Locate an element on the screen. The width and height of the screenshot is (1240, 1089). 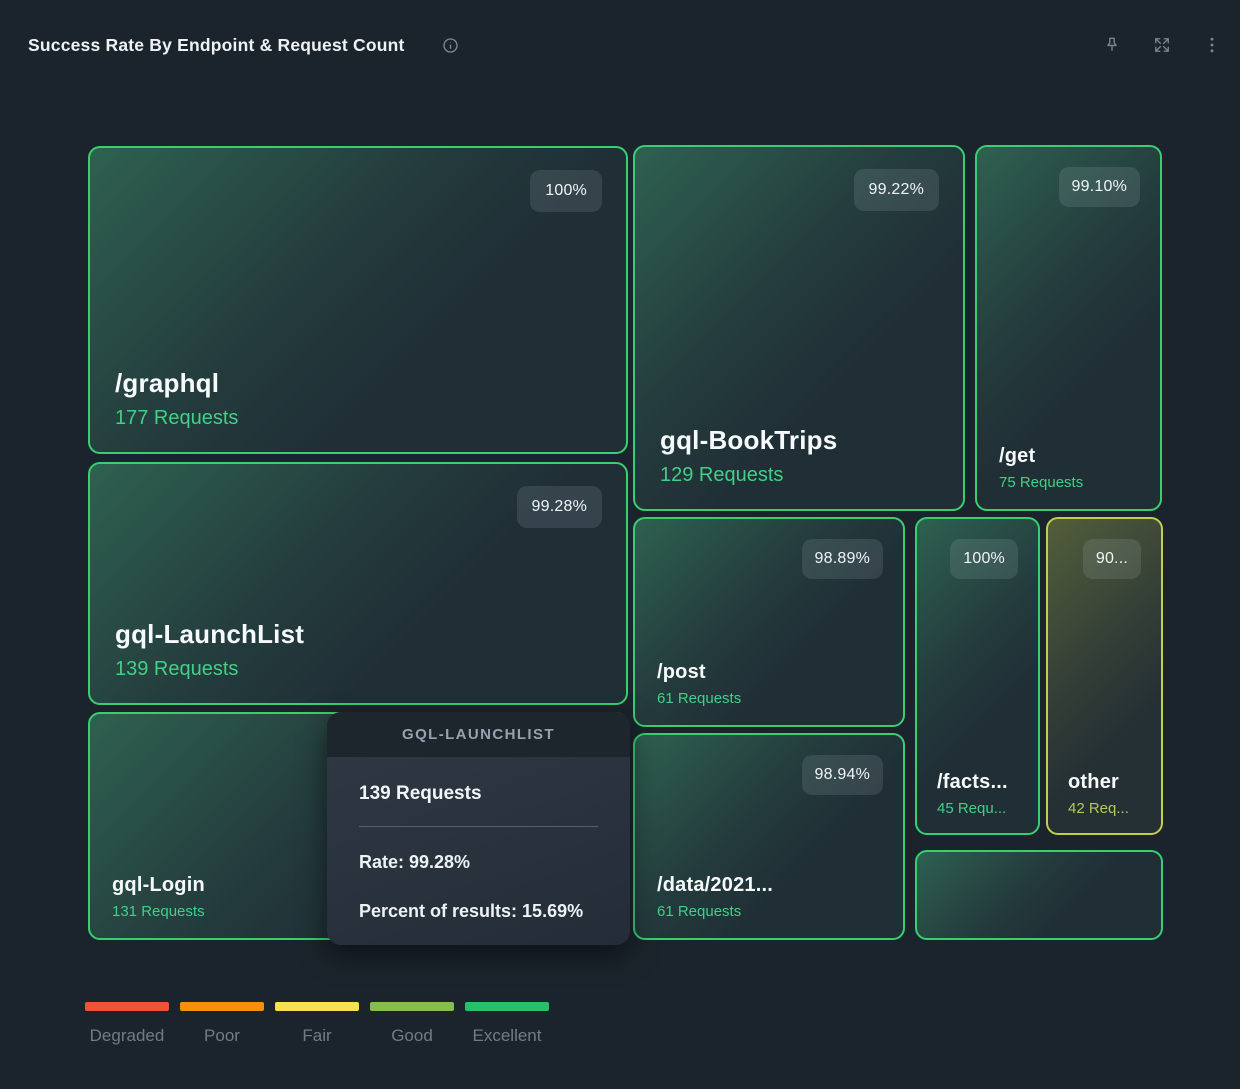
tile-labels: /get 75 Requests is located at coordinates (1041, 468).